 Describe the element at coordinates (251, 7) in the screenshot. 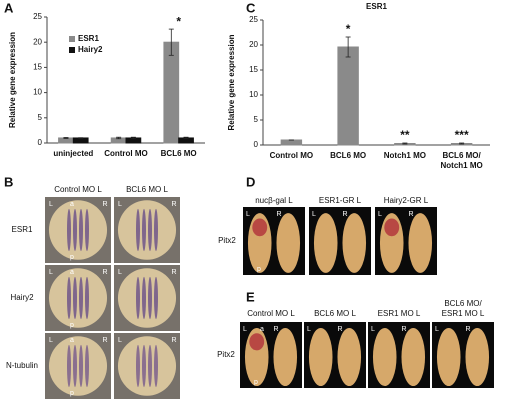

I see `panel-letter: C` at that location.